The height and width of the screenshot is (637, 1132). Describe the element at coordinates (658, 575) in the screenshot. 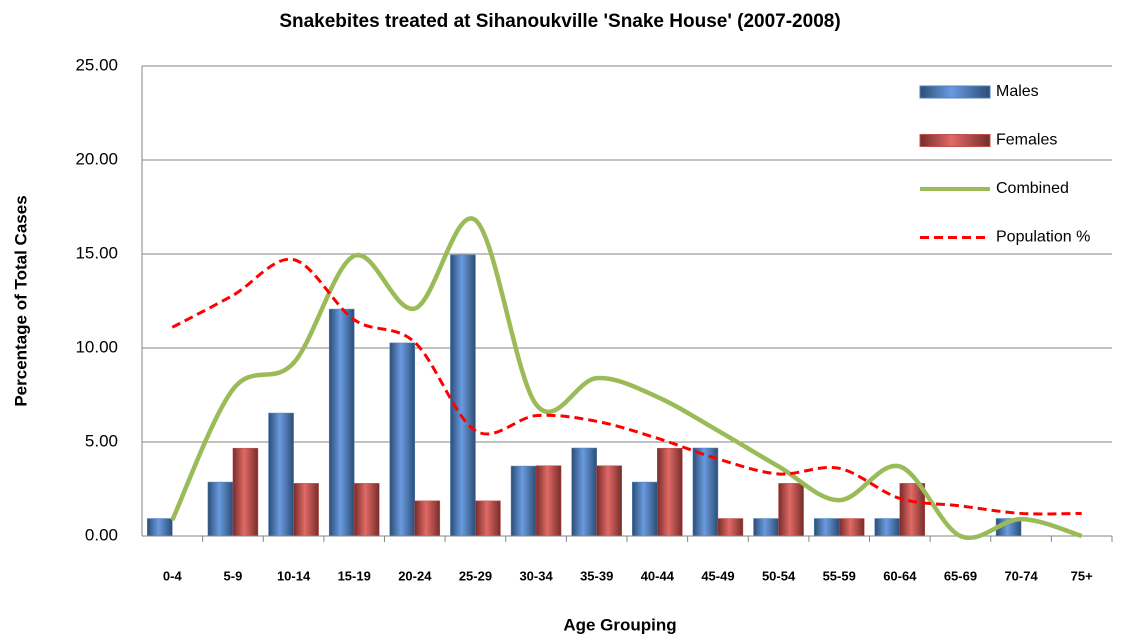

I see `x-tick-label: 40-44` at that location.